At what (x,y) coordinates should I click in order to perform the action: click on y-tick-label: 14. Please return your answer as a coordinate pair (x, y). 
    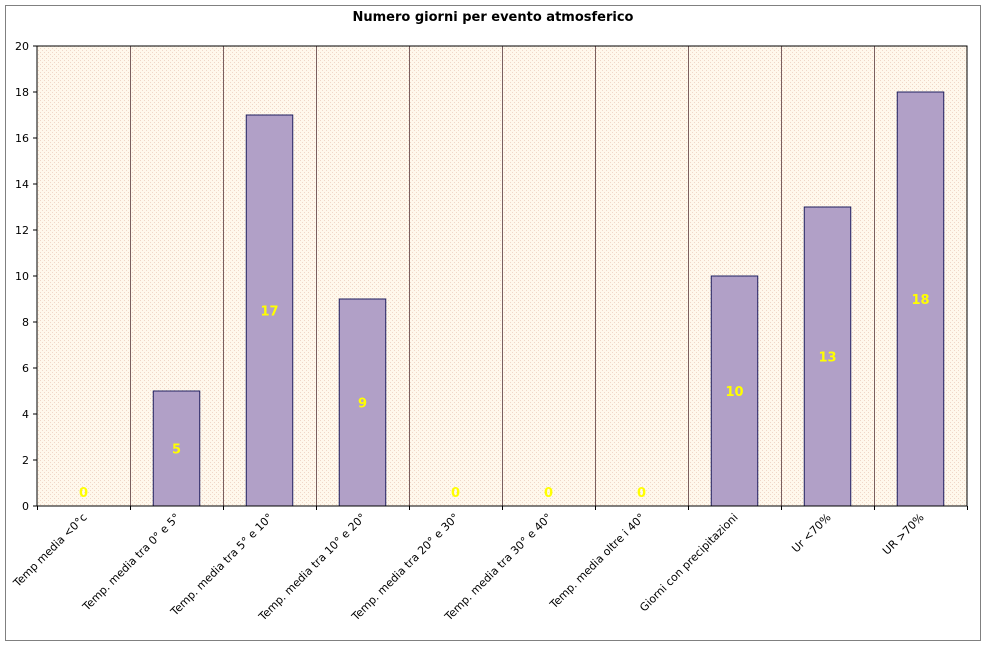
    Looking at the image, I should click on (22, 184).